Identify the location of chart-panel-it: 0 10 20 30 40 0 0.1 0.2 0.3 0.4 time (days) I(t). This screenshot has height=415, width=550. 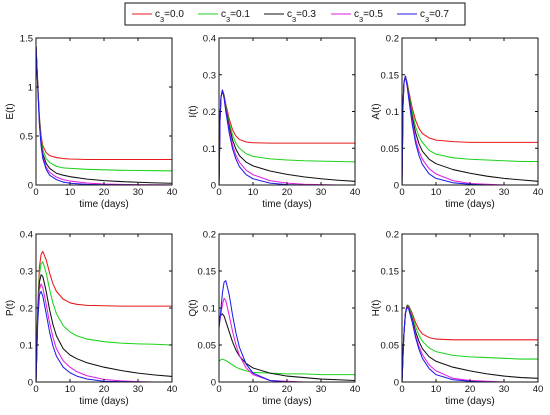
(274, 122).